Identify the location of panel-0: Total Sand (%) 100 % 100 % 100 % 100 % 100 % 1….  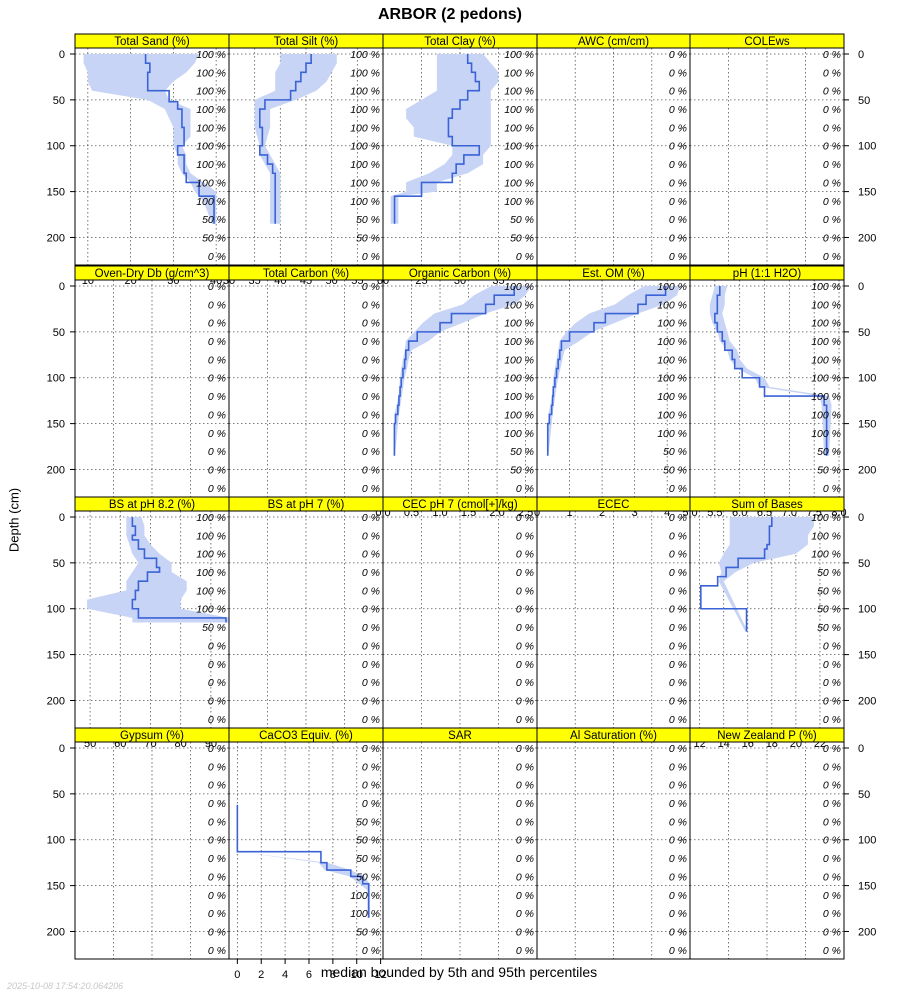
(152, 160).